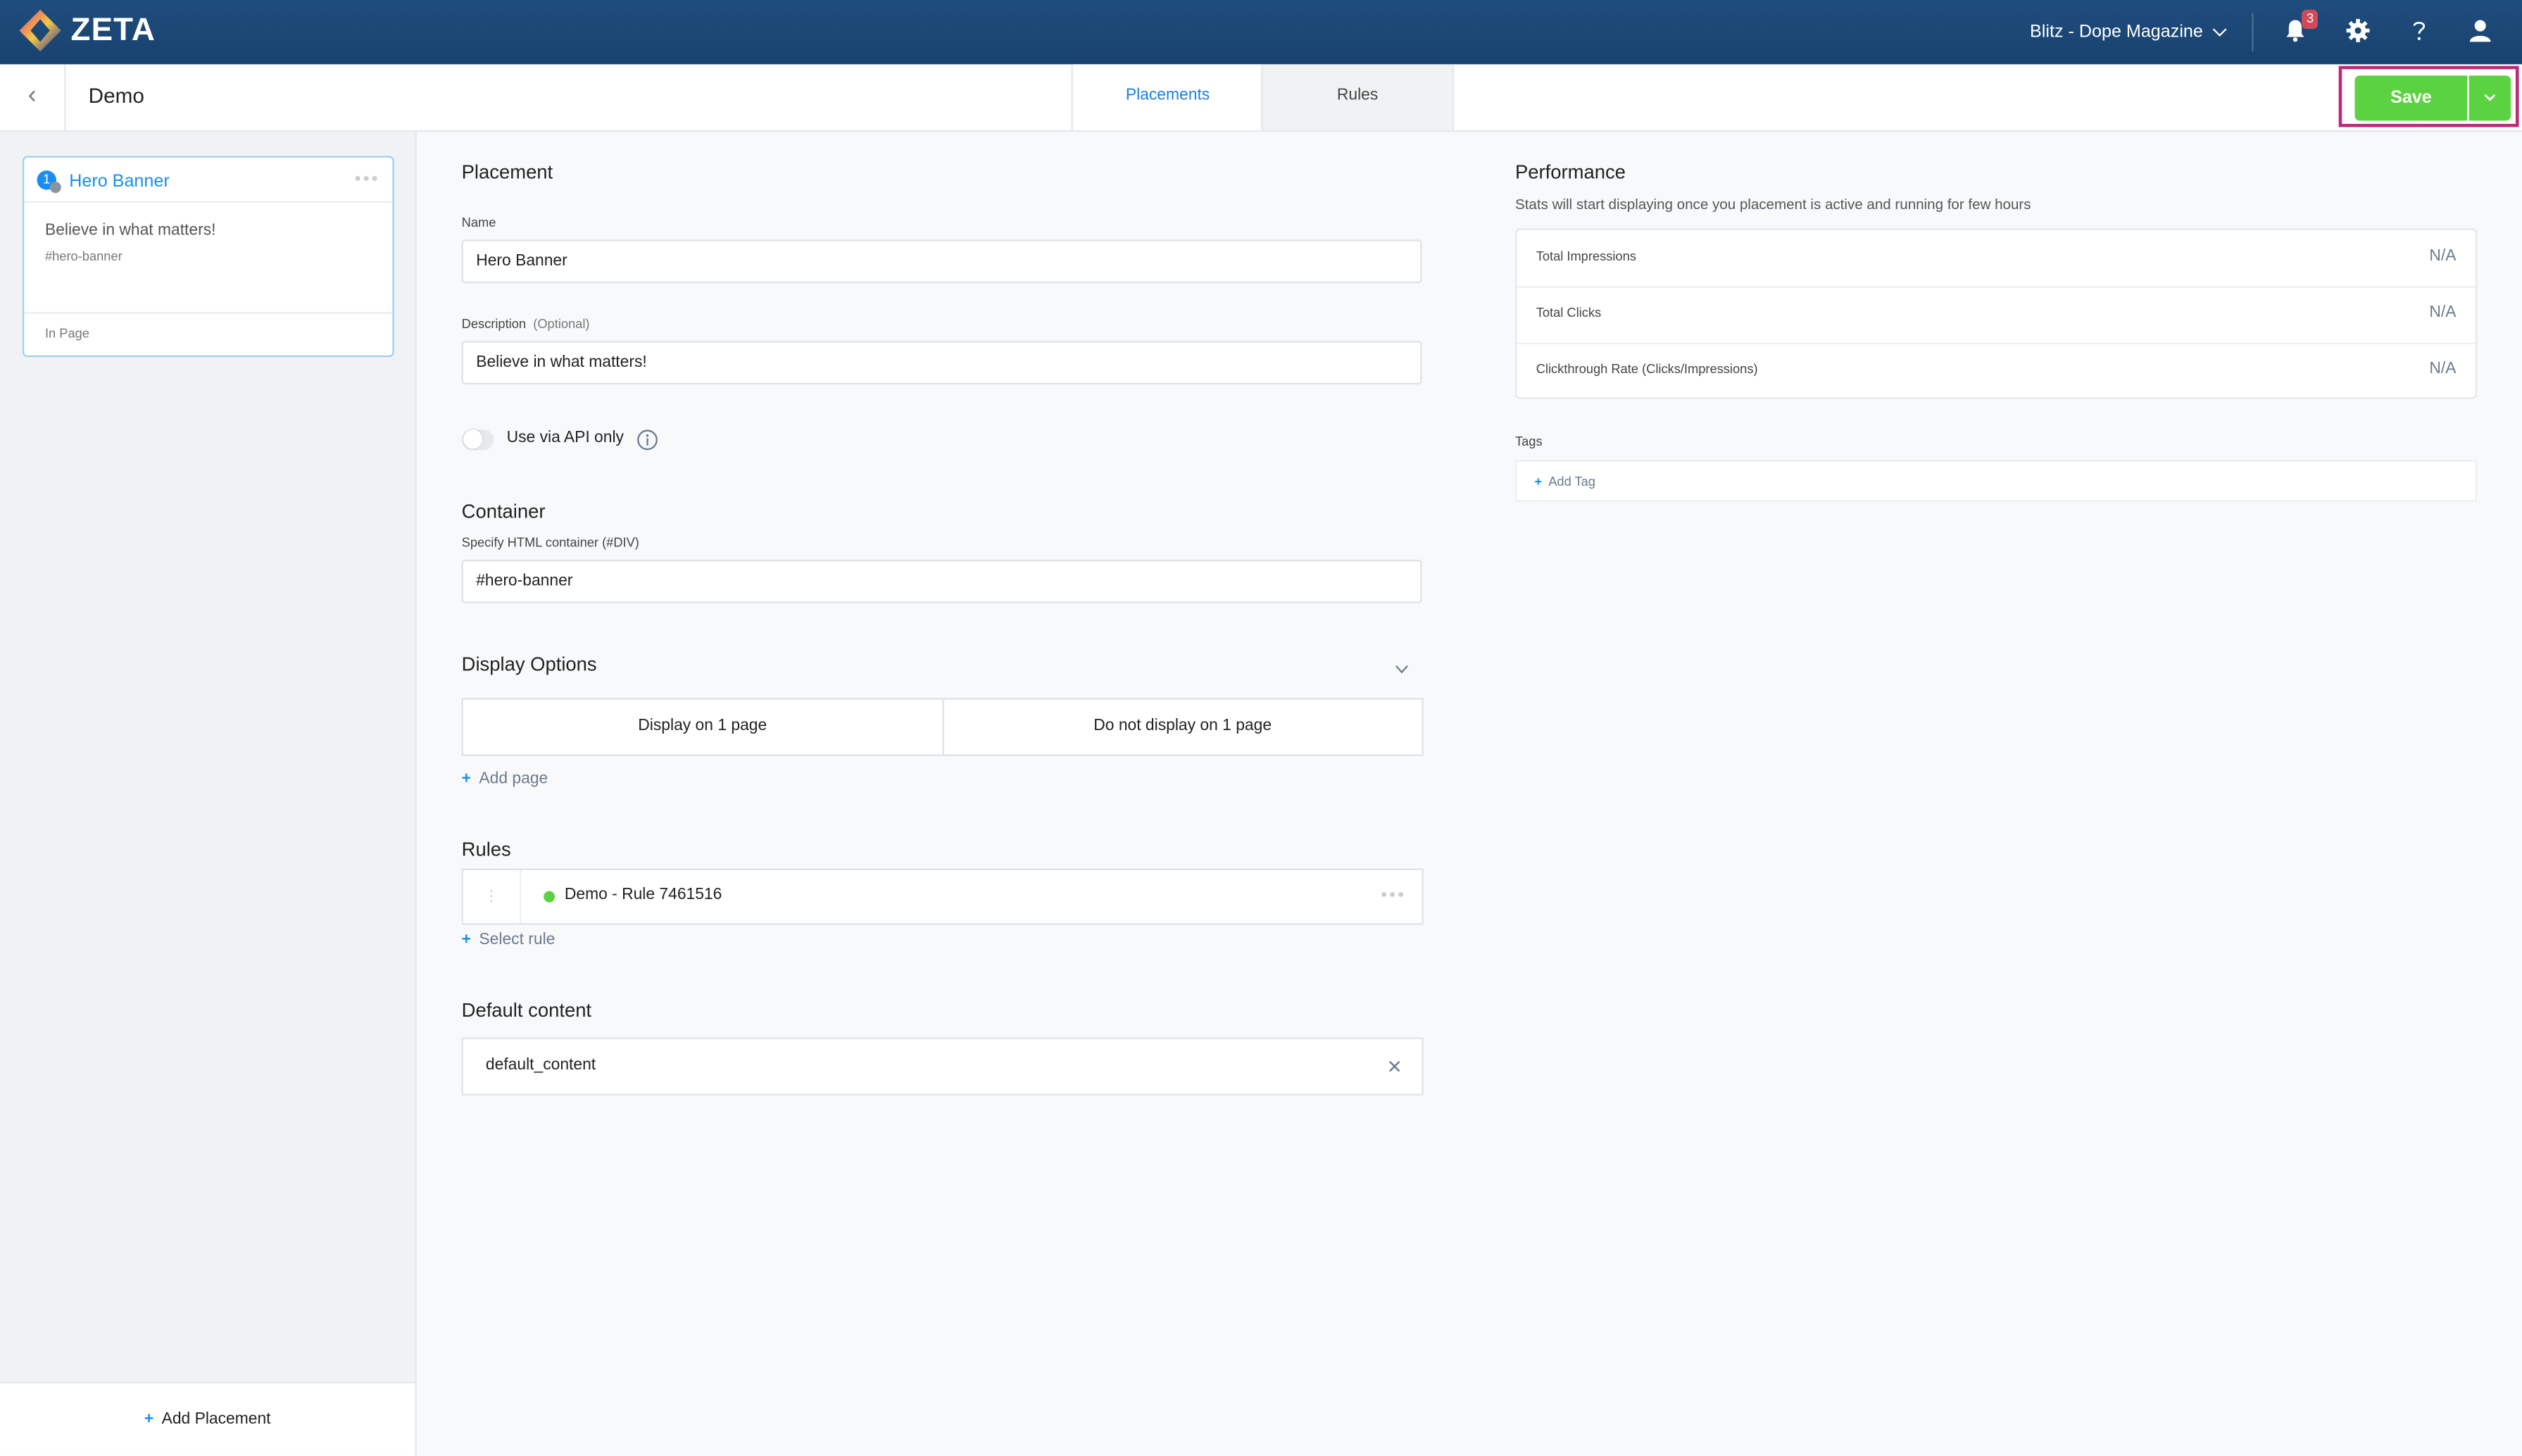  Describe the element at coordinates (486, 849) in the screenshot. I see `section-heading: Rules` at that location.